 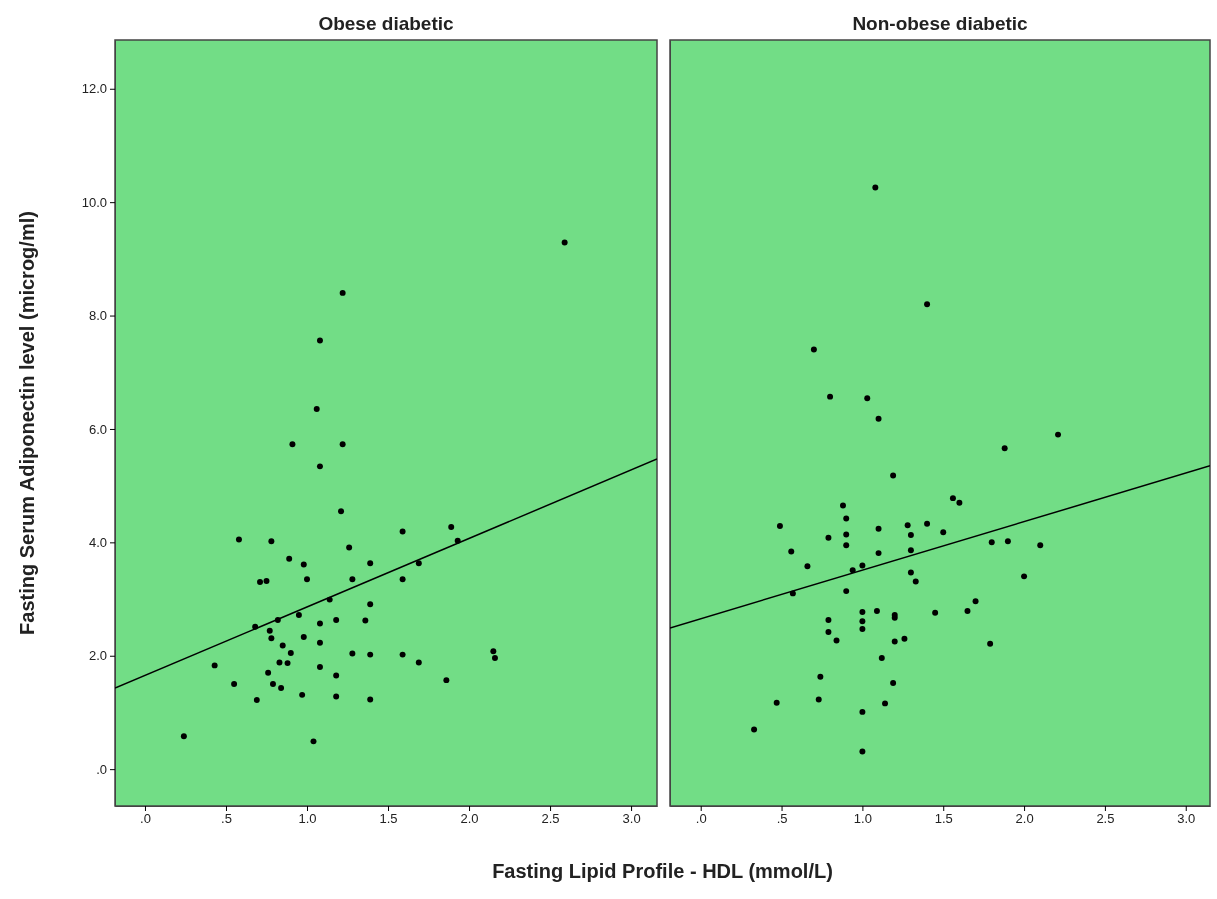 What do you see at coordinates (307, 819) in the screenshot?
I see `x-tick-label: 1.0` at bounding box center [307, 819].